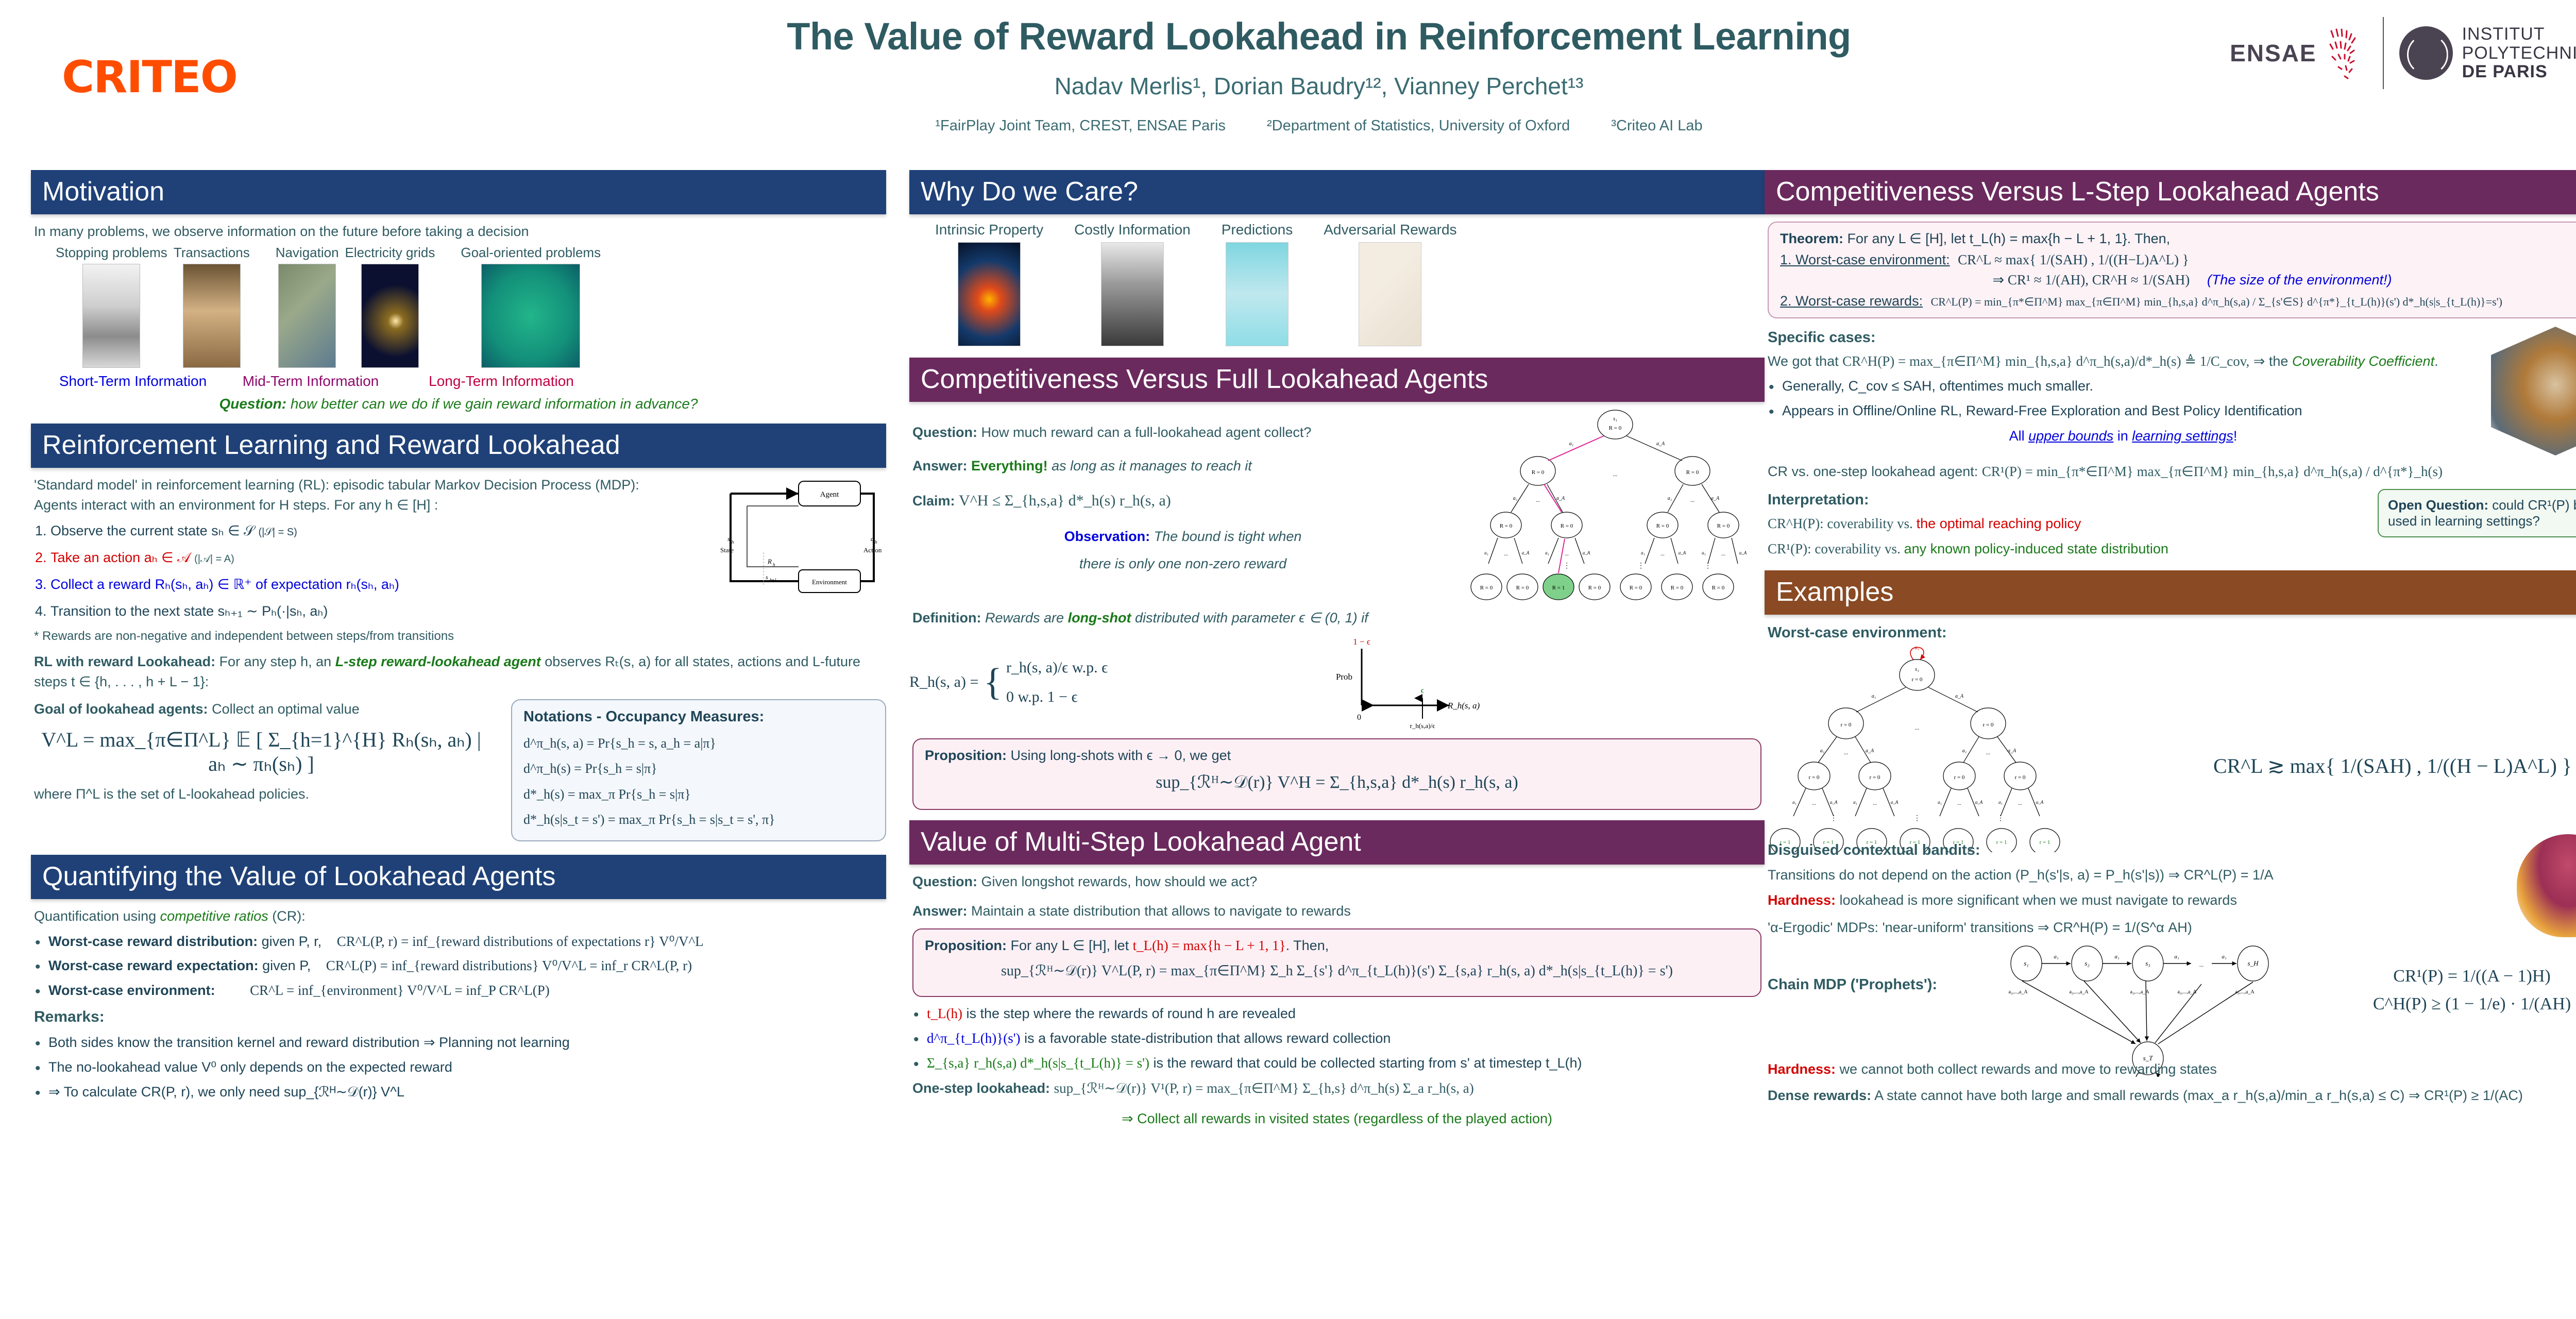 The width and height of the screenshot is (2576, 1319). What do you see at coordinates (2299, 280) in the screenshot?
I see `theorem-item-1-note: (The size of the environment!)` at bounding box center [2299, 280].